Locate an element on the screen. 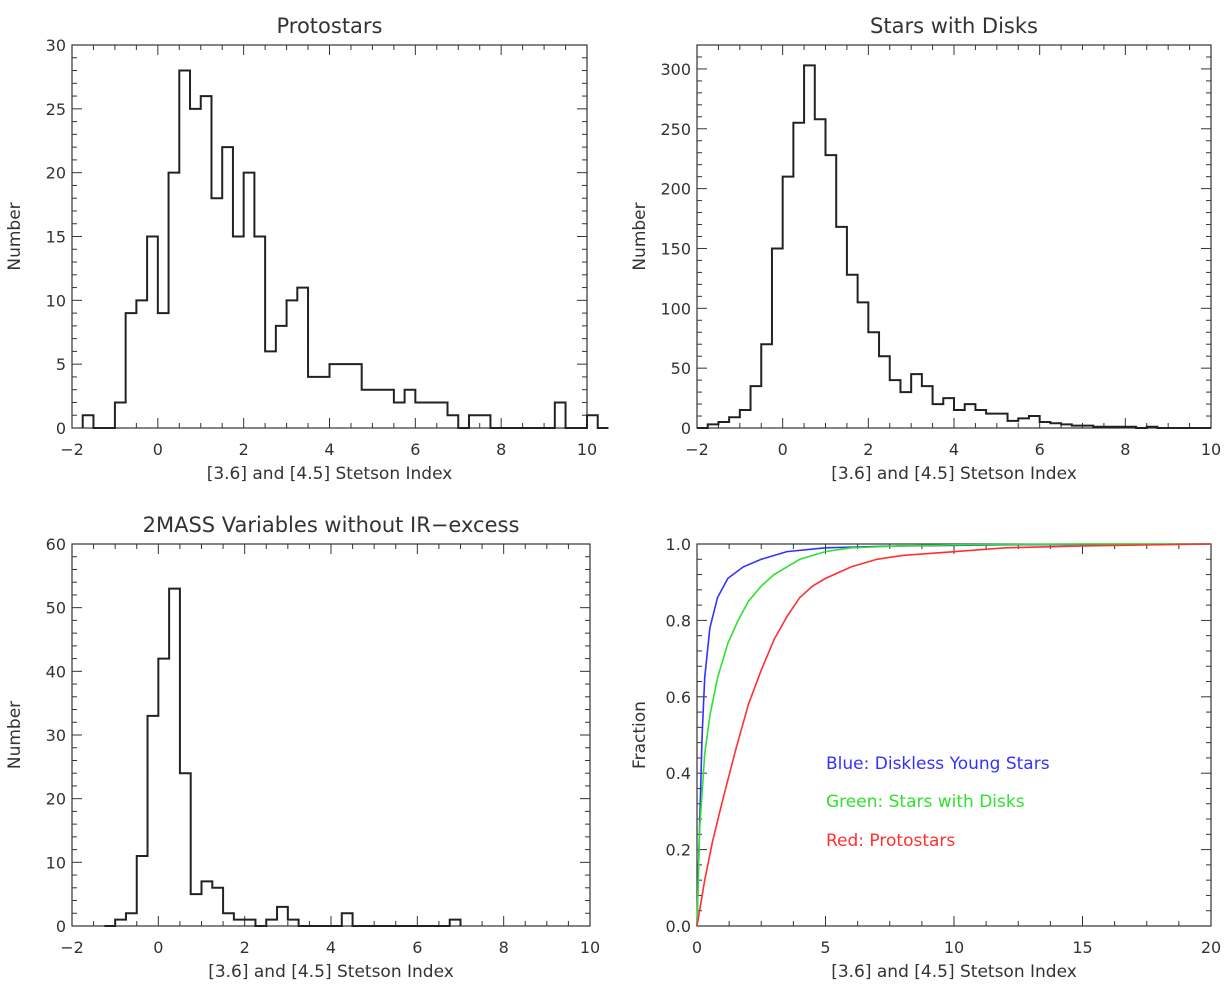 The image size is (1229, 986). y-tick-label: 5 is located at coordinates (61, 364).